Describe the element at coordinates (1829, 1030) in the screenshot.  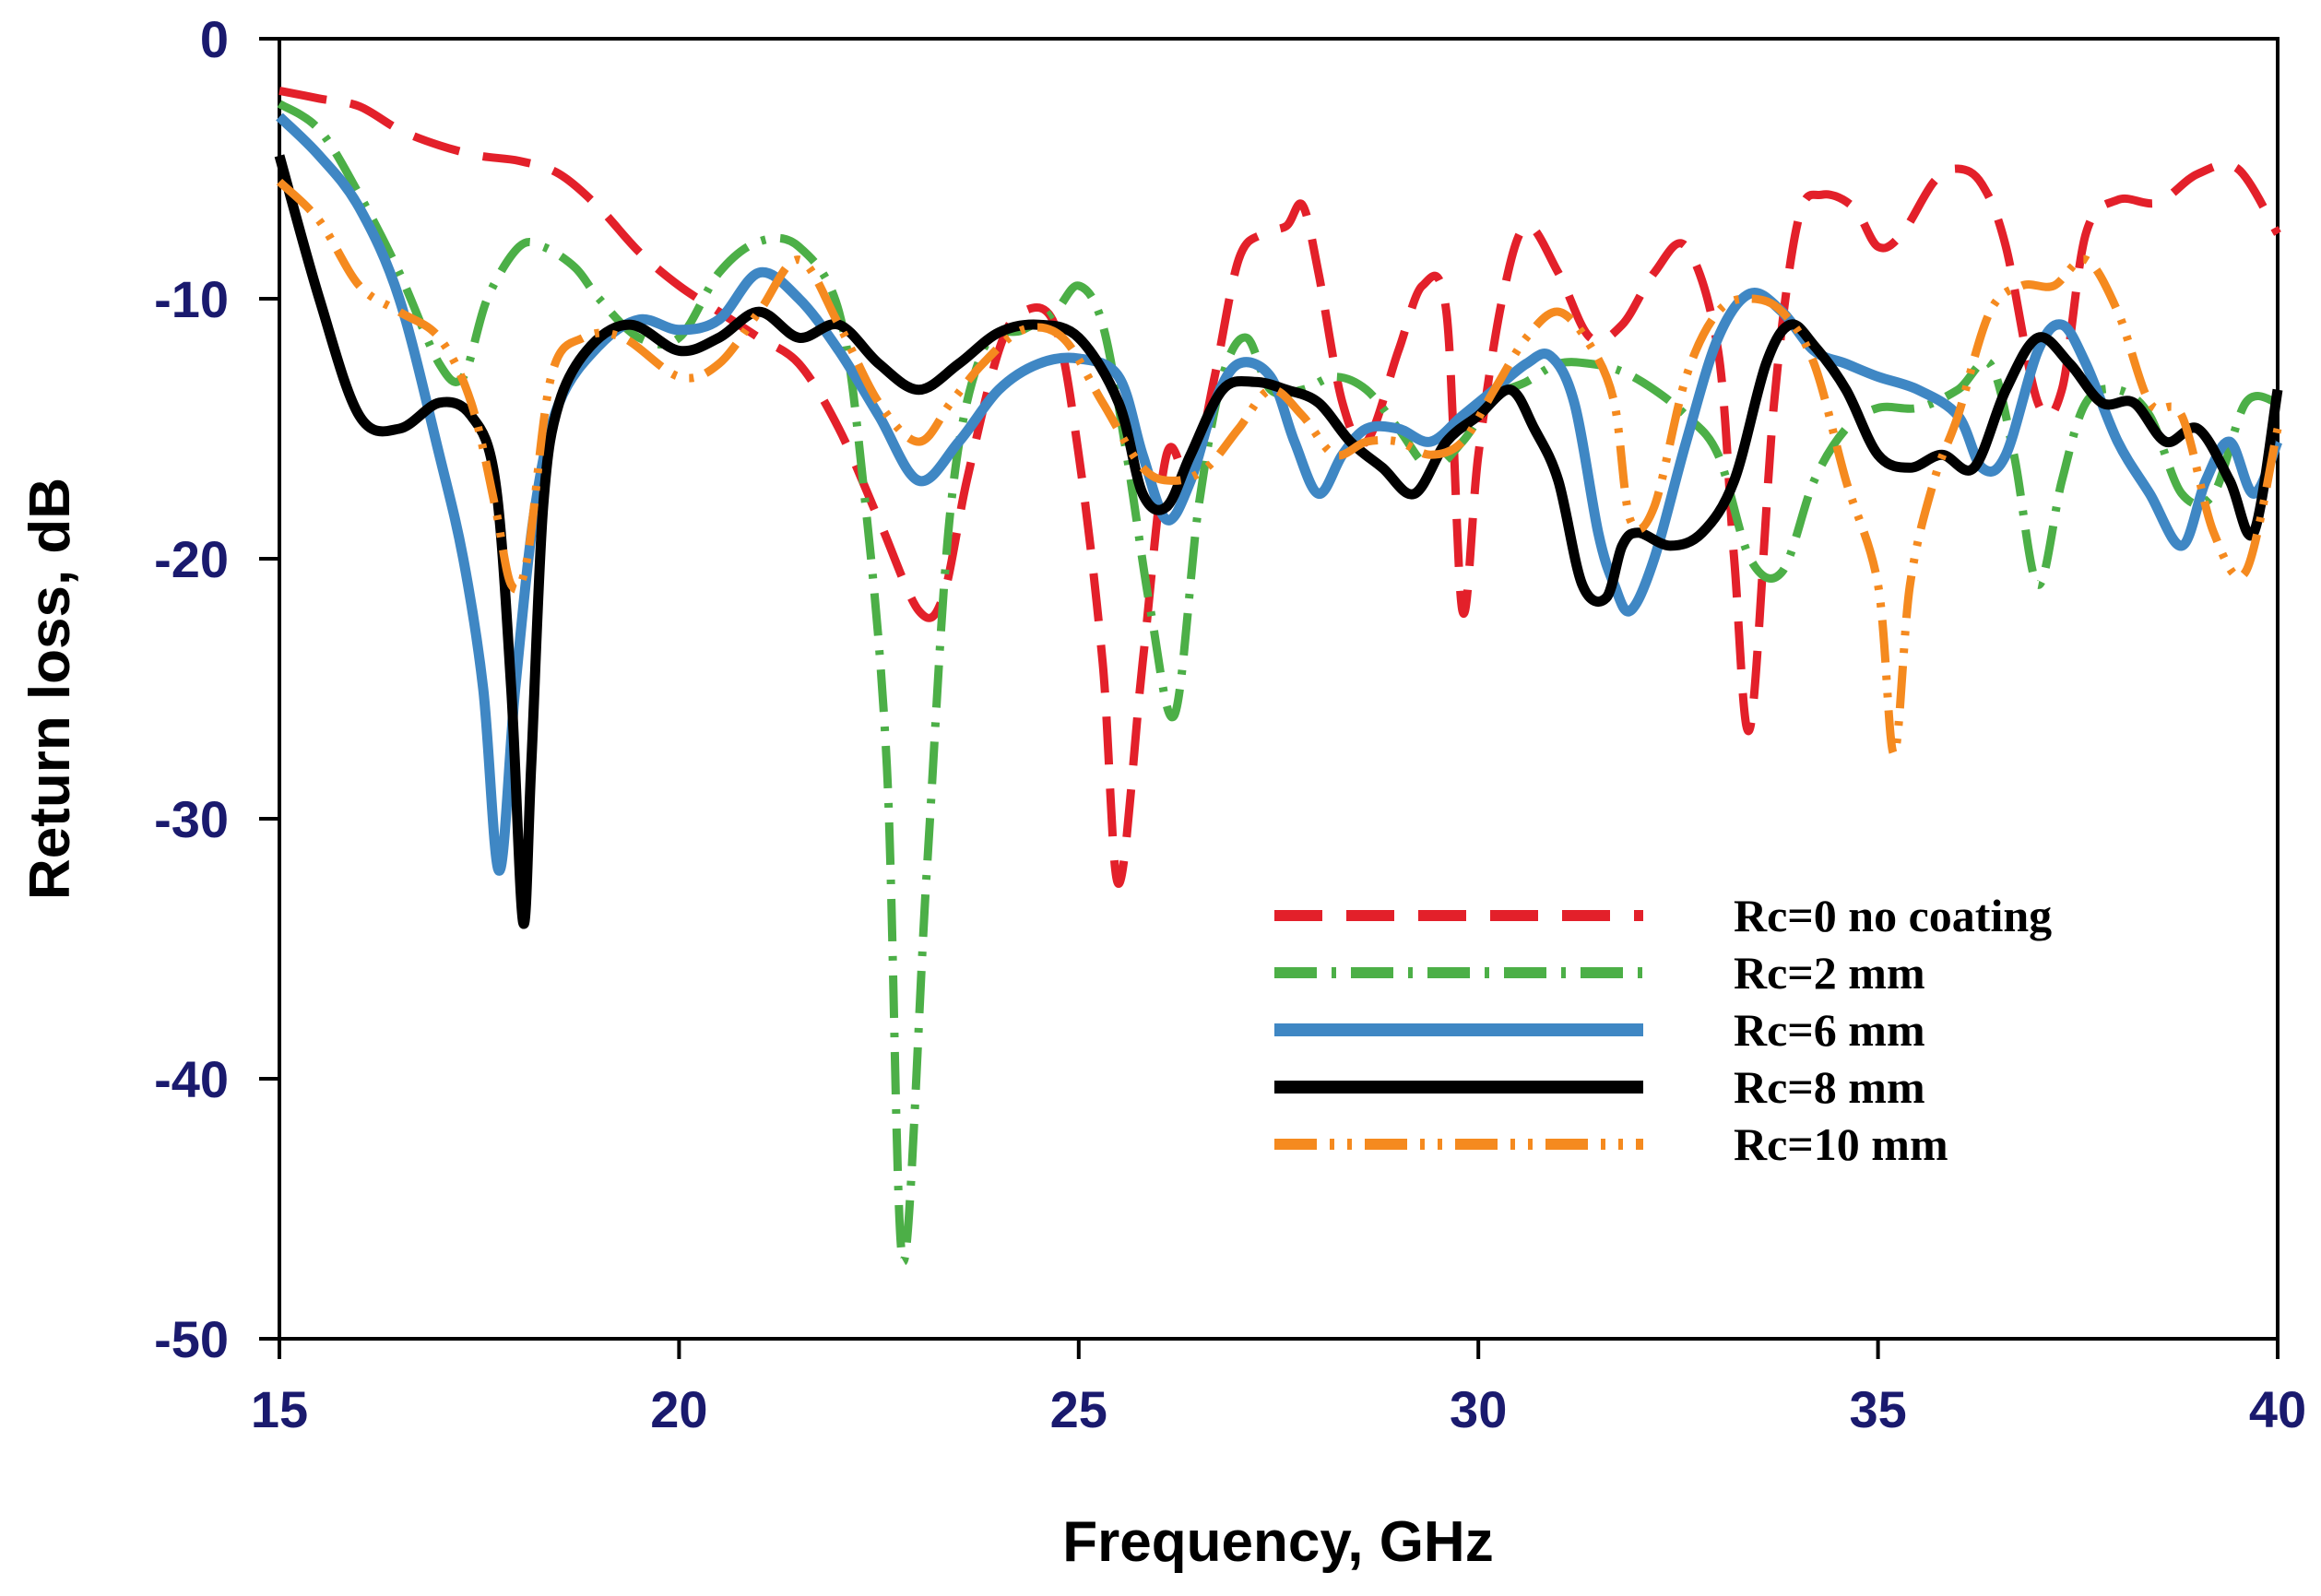
I see `legend-label-3: Rc=6 mm` at that location.